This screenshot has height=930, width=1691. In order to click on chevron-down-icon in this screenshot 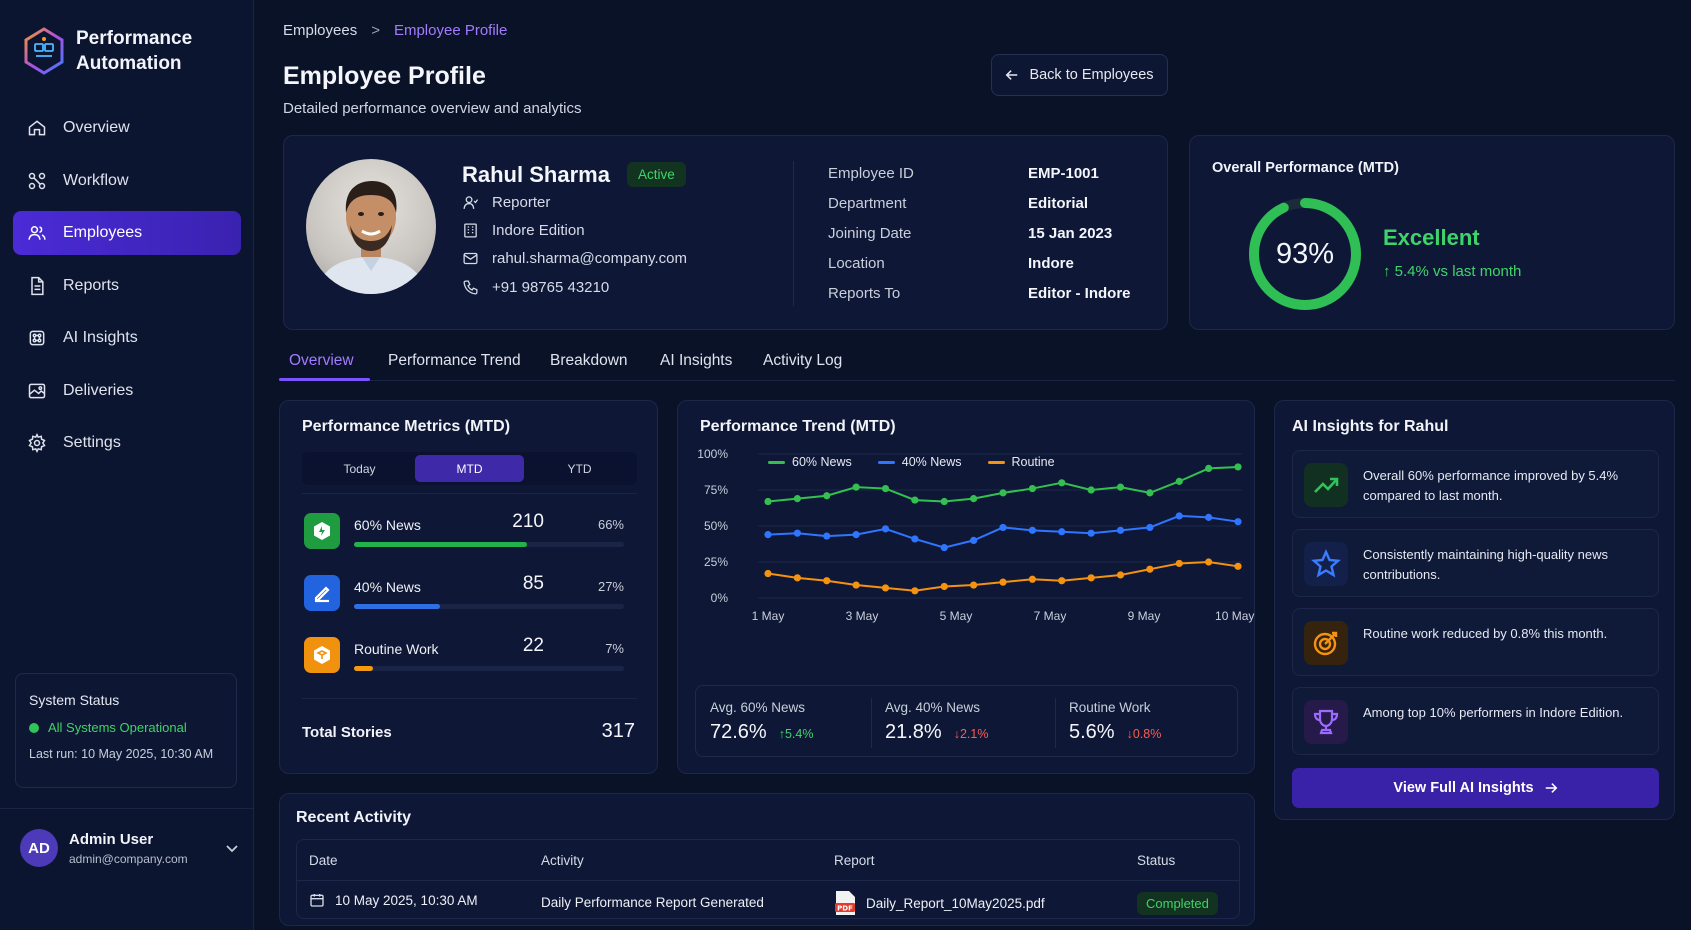, I will do `click(232, 848)`.